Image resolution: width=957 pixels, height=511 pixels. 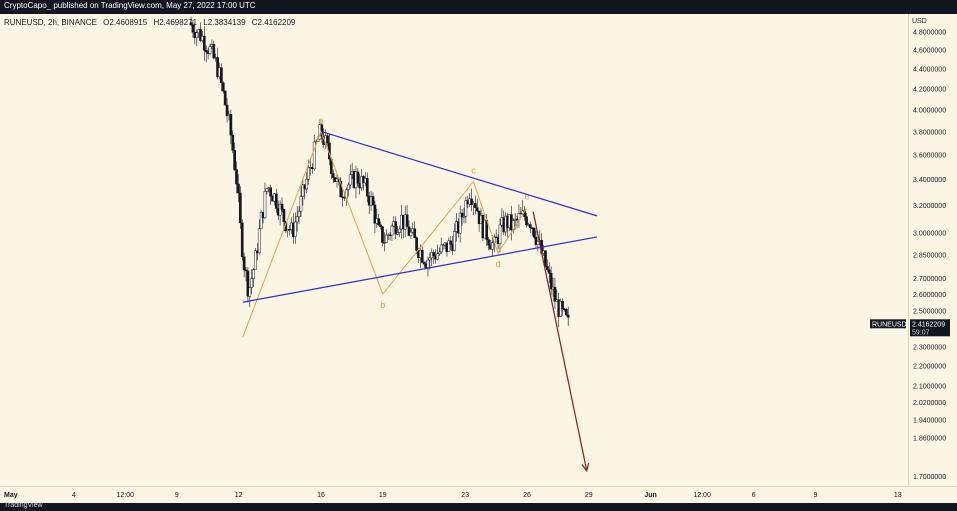 What do you see at coordinates (321, 495) in the screenshot?
I see `time-tick-label: 16` at bounding box center [321, 495].